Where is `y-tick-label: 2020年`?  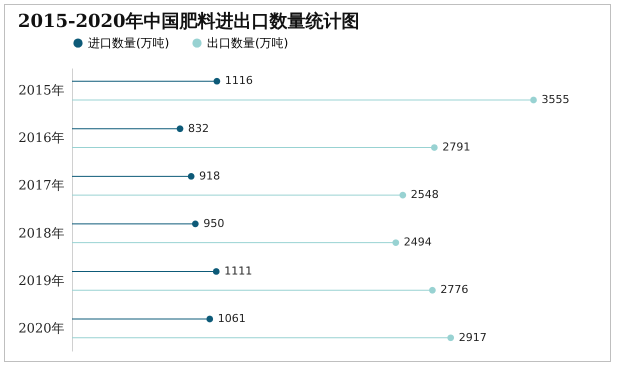
y-tick-label: 2020年 is located at coordinates (41, 328).